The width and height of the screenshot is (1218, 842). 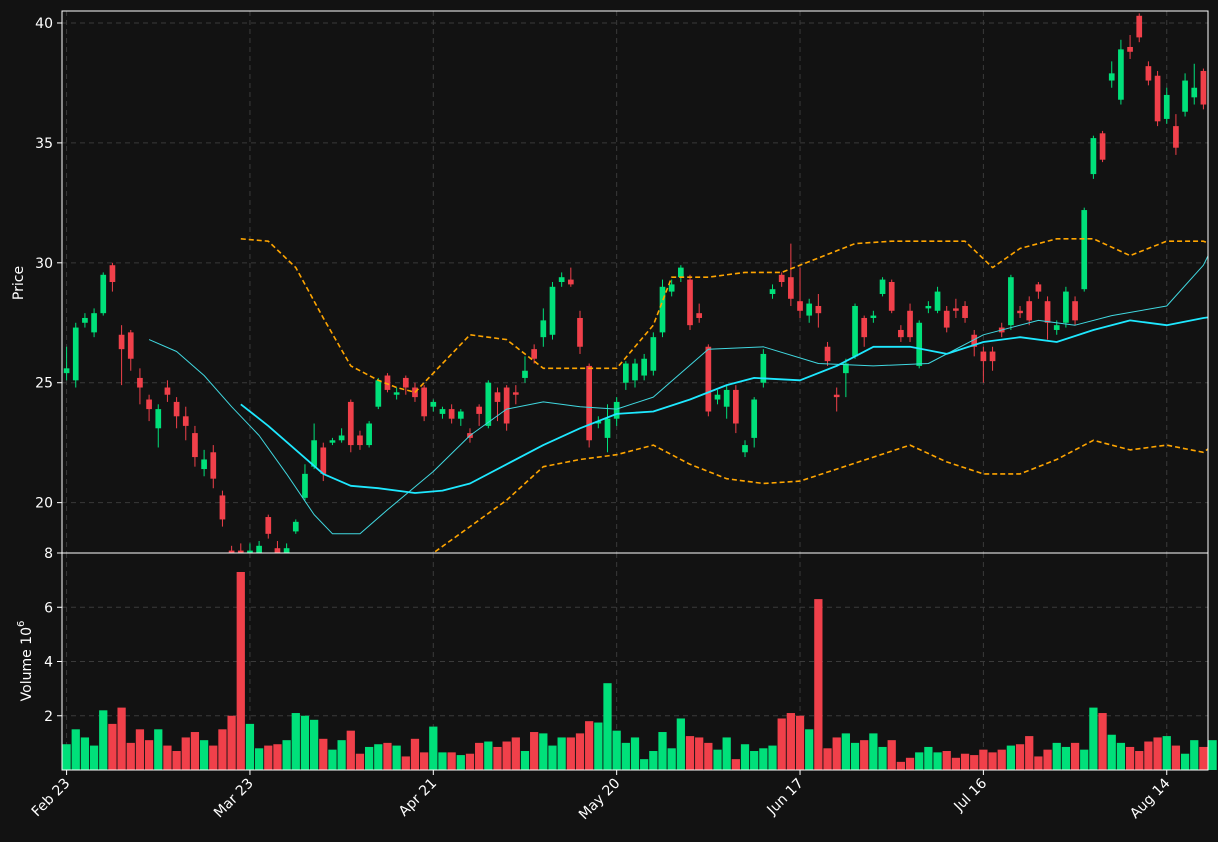 What do you see at coordinates (724, 316) in the screenshot?
I see `bollinger-upper-line` at bounding box center [724, 316].